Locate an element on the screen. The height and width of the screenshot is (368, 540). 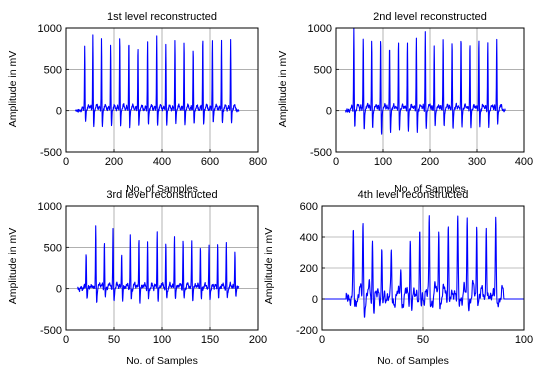
subplot-title: 4th level reconstructed is located at coordinates (413, 195).